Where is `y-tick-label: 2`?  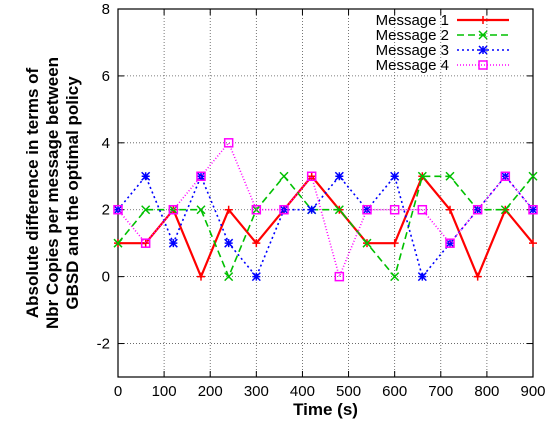
y-tick-label: 2 is located at coordinates (106, 210).